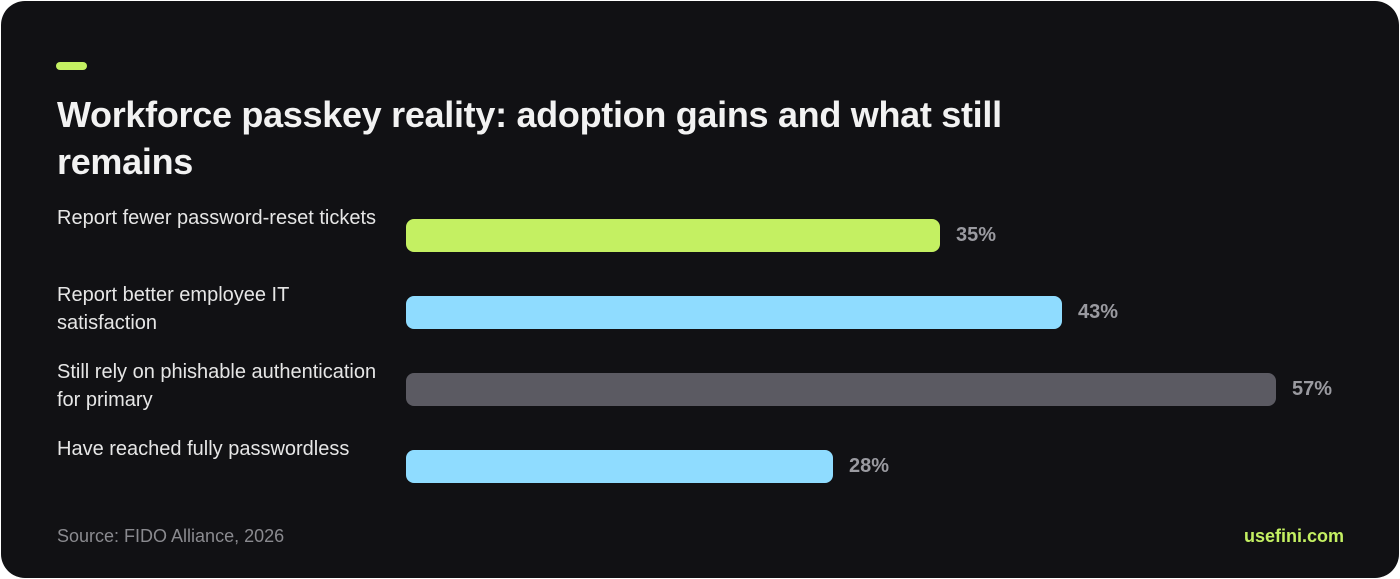 The width and height of the screenshot is (1400, 579). What do you see at coordinates (1098, 312) in the screenshot?
I see `value-label: 43%` at bounding box center [1098, 312].